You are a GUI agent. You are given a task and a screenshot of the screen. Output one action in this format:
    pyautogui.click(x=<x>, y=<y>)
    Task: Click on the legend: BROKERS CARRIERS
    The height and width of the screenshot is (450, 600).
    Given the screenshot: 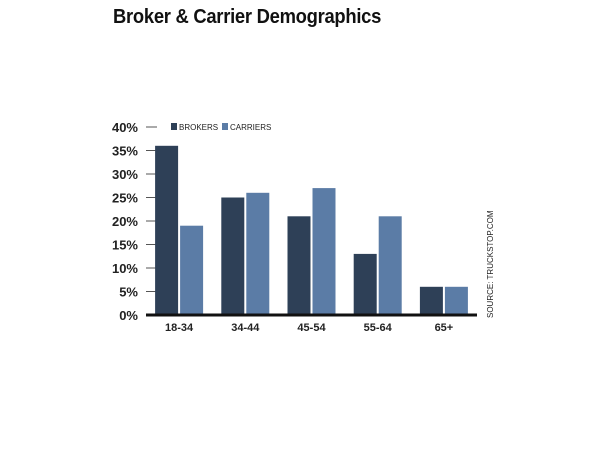 What is the action you would take?
    pyautogui.click(x=221, y=127)
    